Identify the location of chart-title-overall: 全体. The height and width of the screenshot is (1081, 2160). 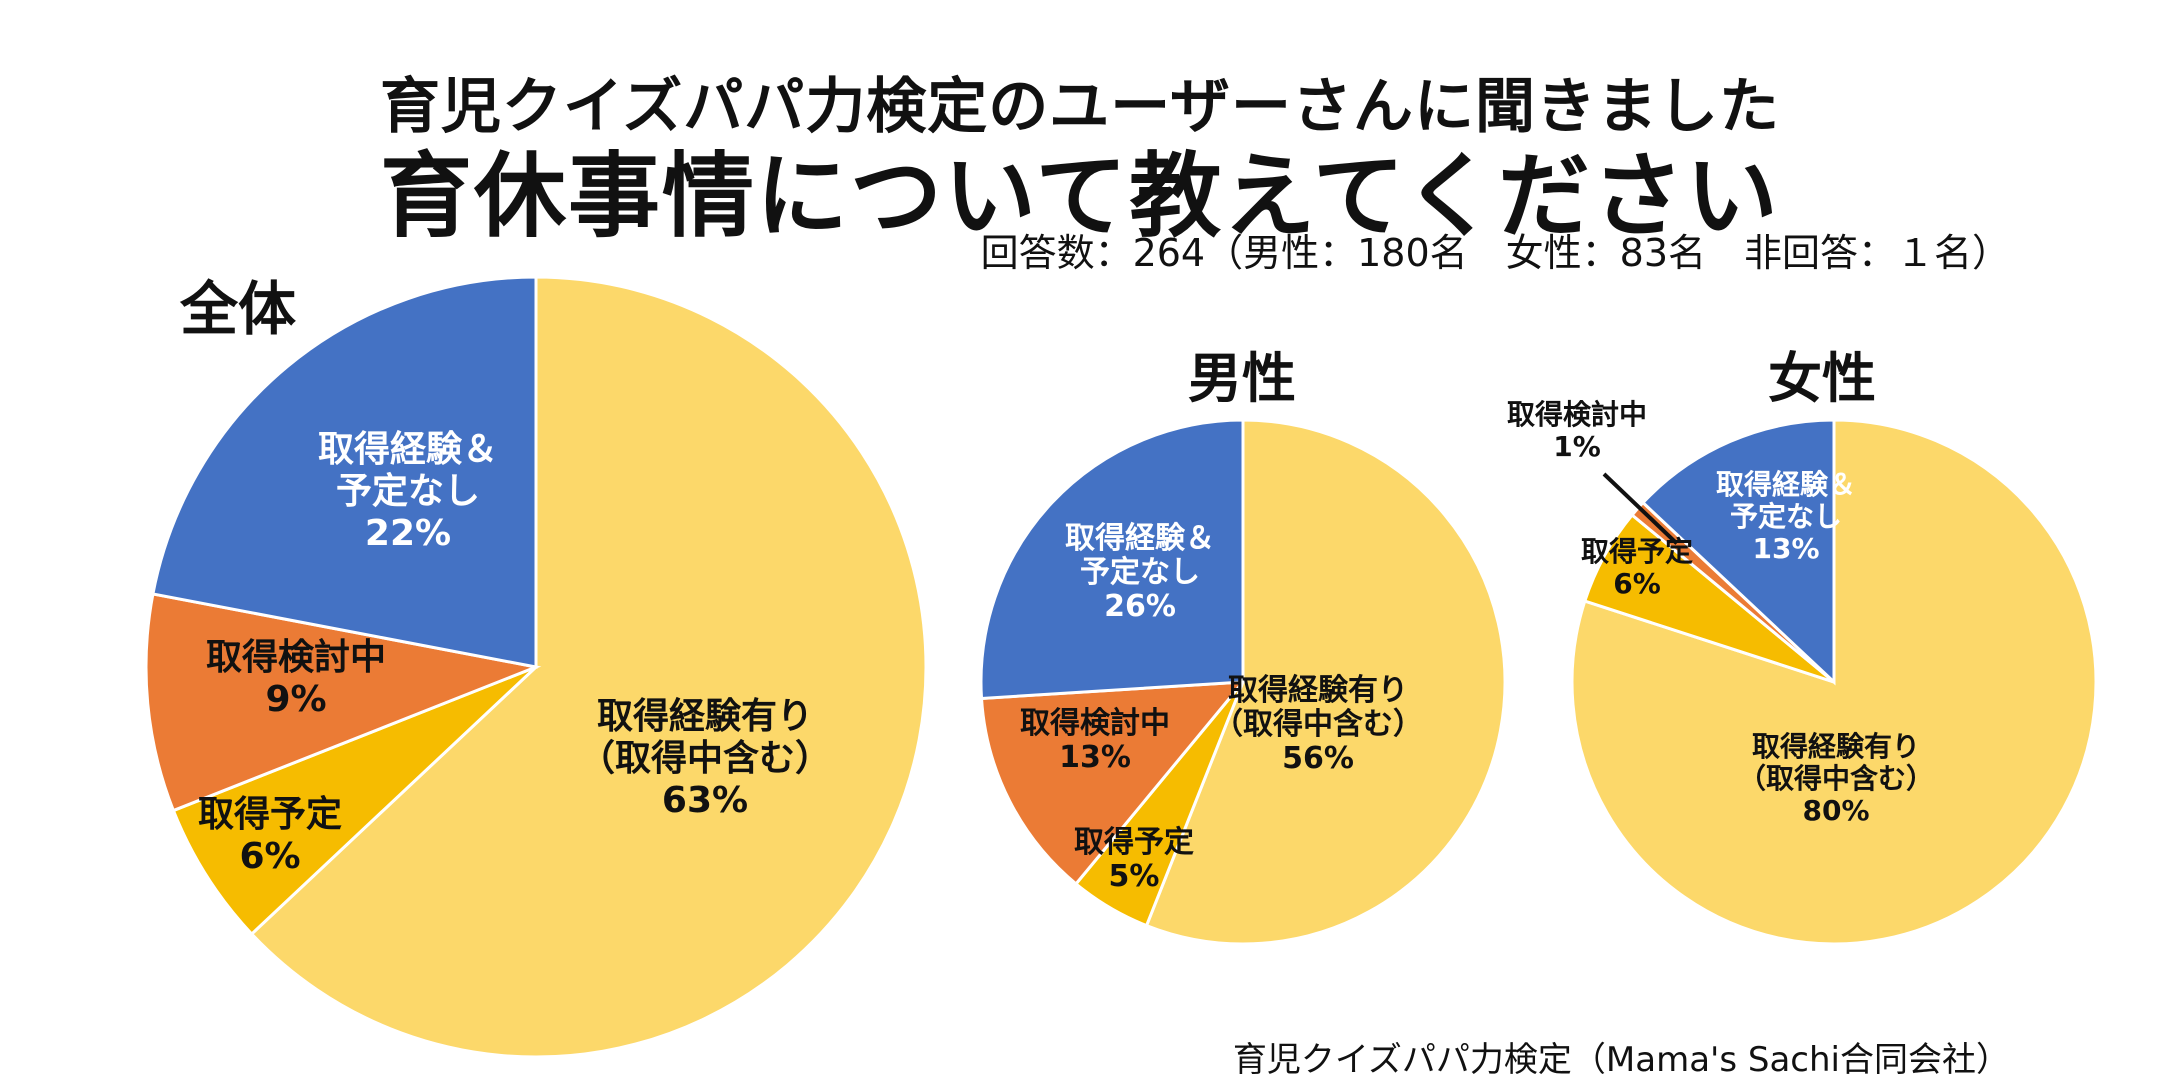
(238, 309).